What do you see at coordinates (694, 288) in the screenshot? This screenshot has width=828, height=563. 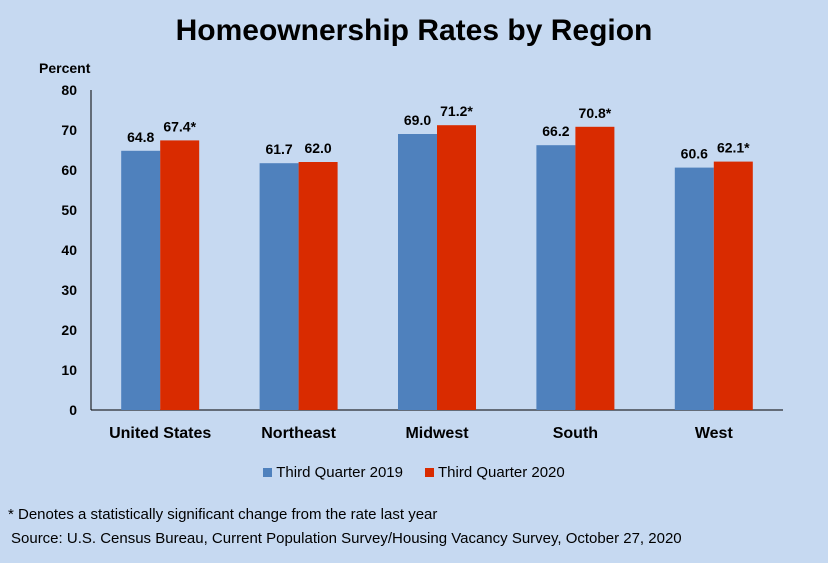 I see `bar-west-2019` at bounding box center [694, 288].